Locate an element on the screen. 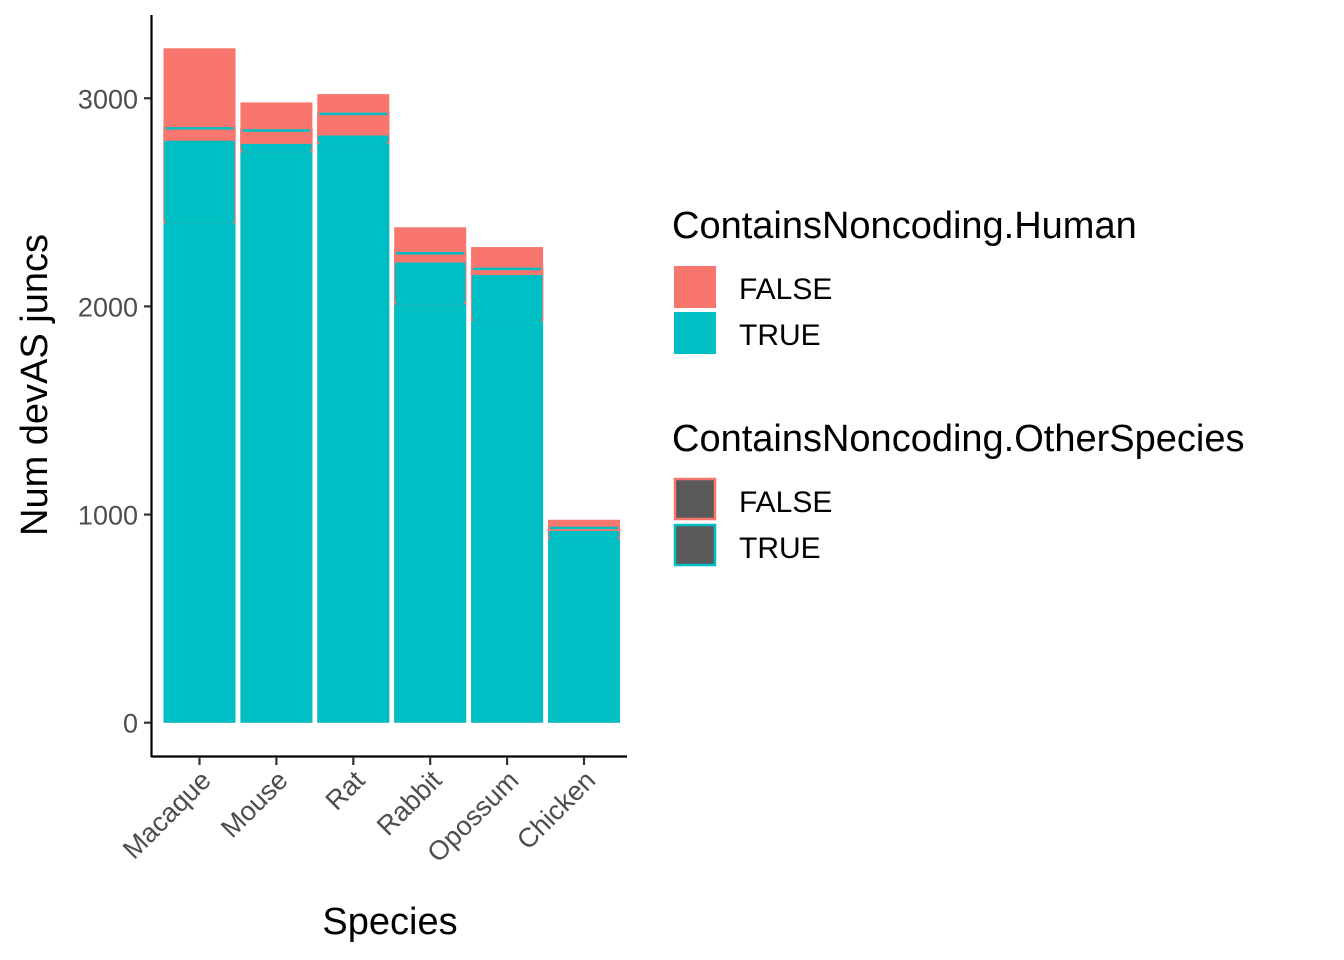 Image resolution: width=1344 pixels, height=960 pixels. bar-rat-true-upper is located at coordinates (353, 140).